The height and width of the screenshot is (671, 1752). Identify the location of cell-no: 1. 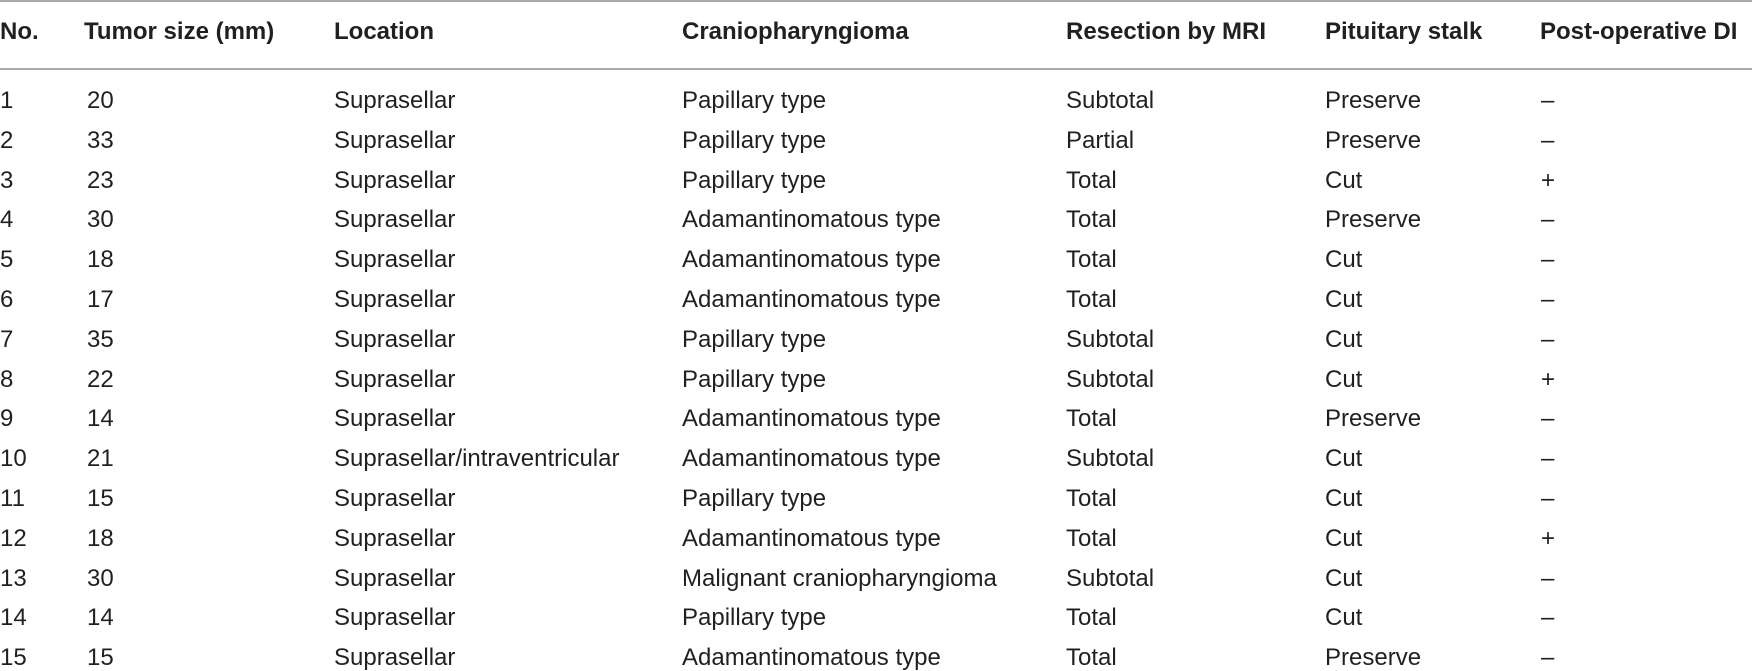
(7, 100).